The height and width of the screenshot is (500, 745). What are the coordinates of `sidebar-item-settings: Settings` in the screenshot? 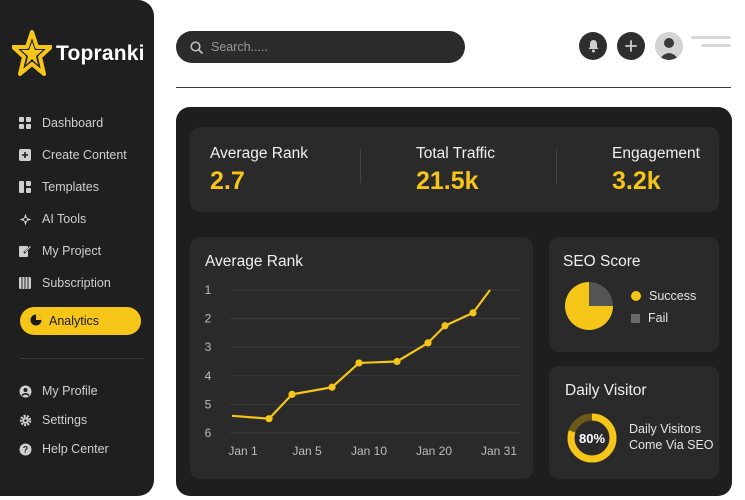 It's located at (52, 420).